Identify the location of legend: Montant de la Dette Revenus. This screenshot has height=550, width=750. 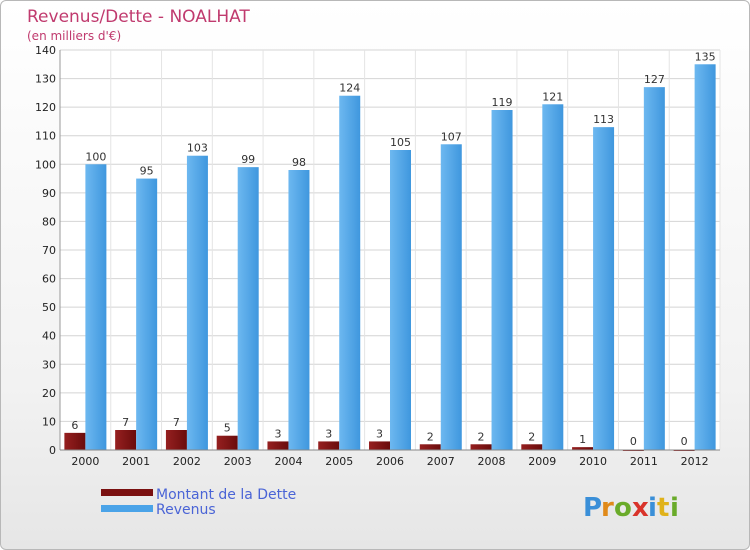
(198, 502).